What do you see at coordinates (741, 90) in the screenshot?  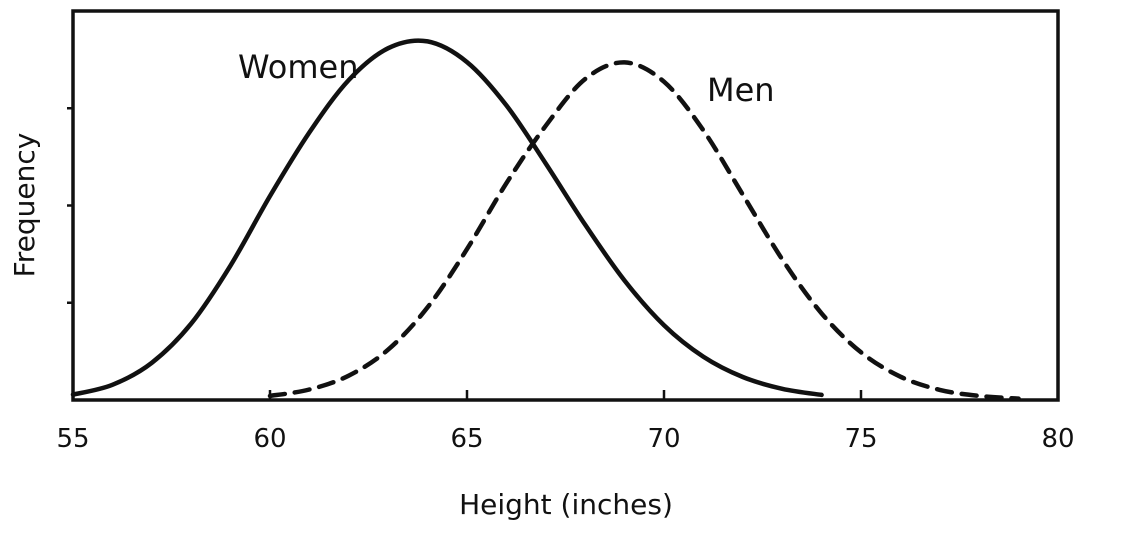 I see `series-label-men: Men` at bounding box center [741, 90].